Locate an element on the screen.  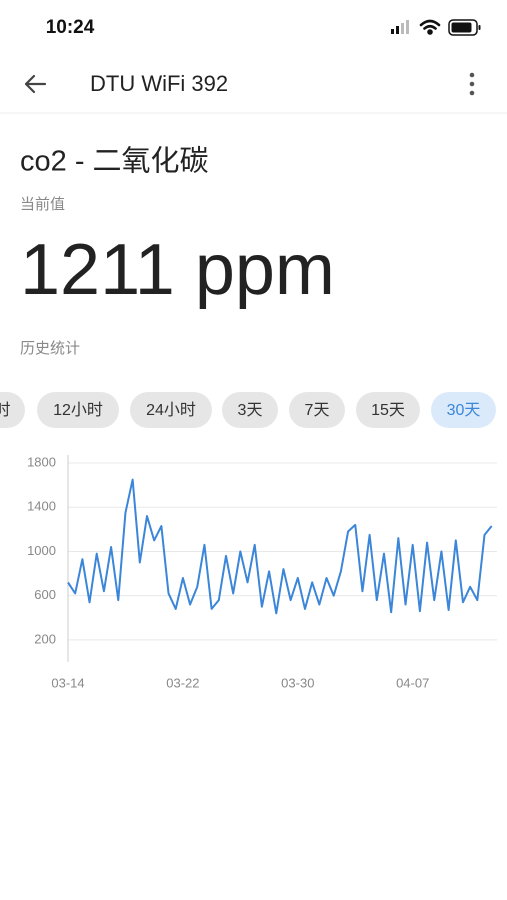
y-tick-label: 200 is located at coordinates (45, 638).